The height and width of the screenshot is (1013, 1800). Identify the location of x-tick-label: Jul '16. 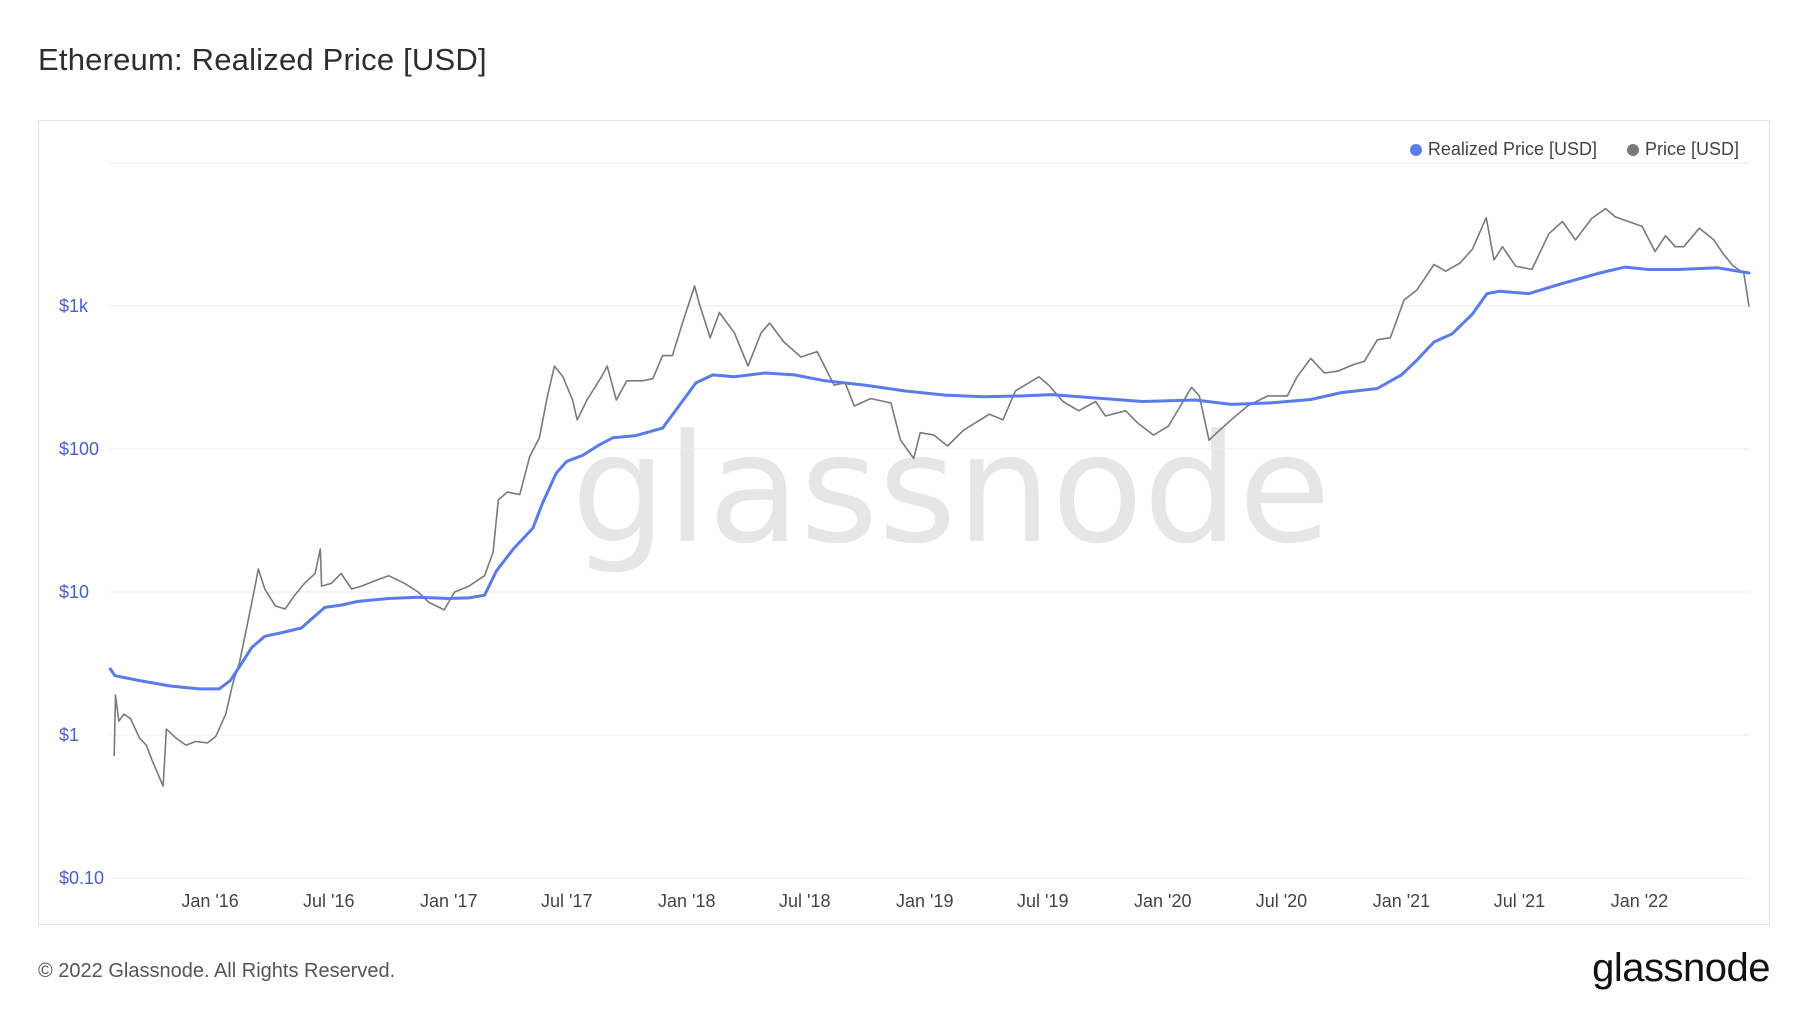
(328, 901).